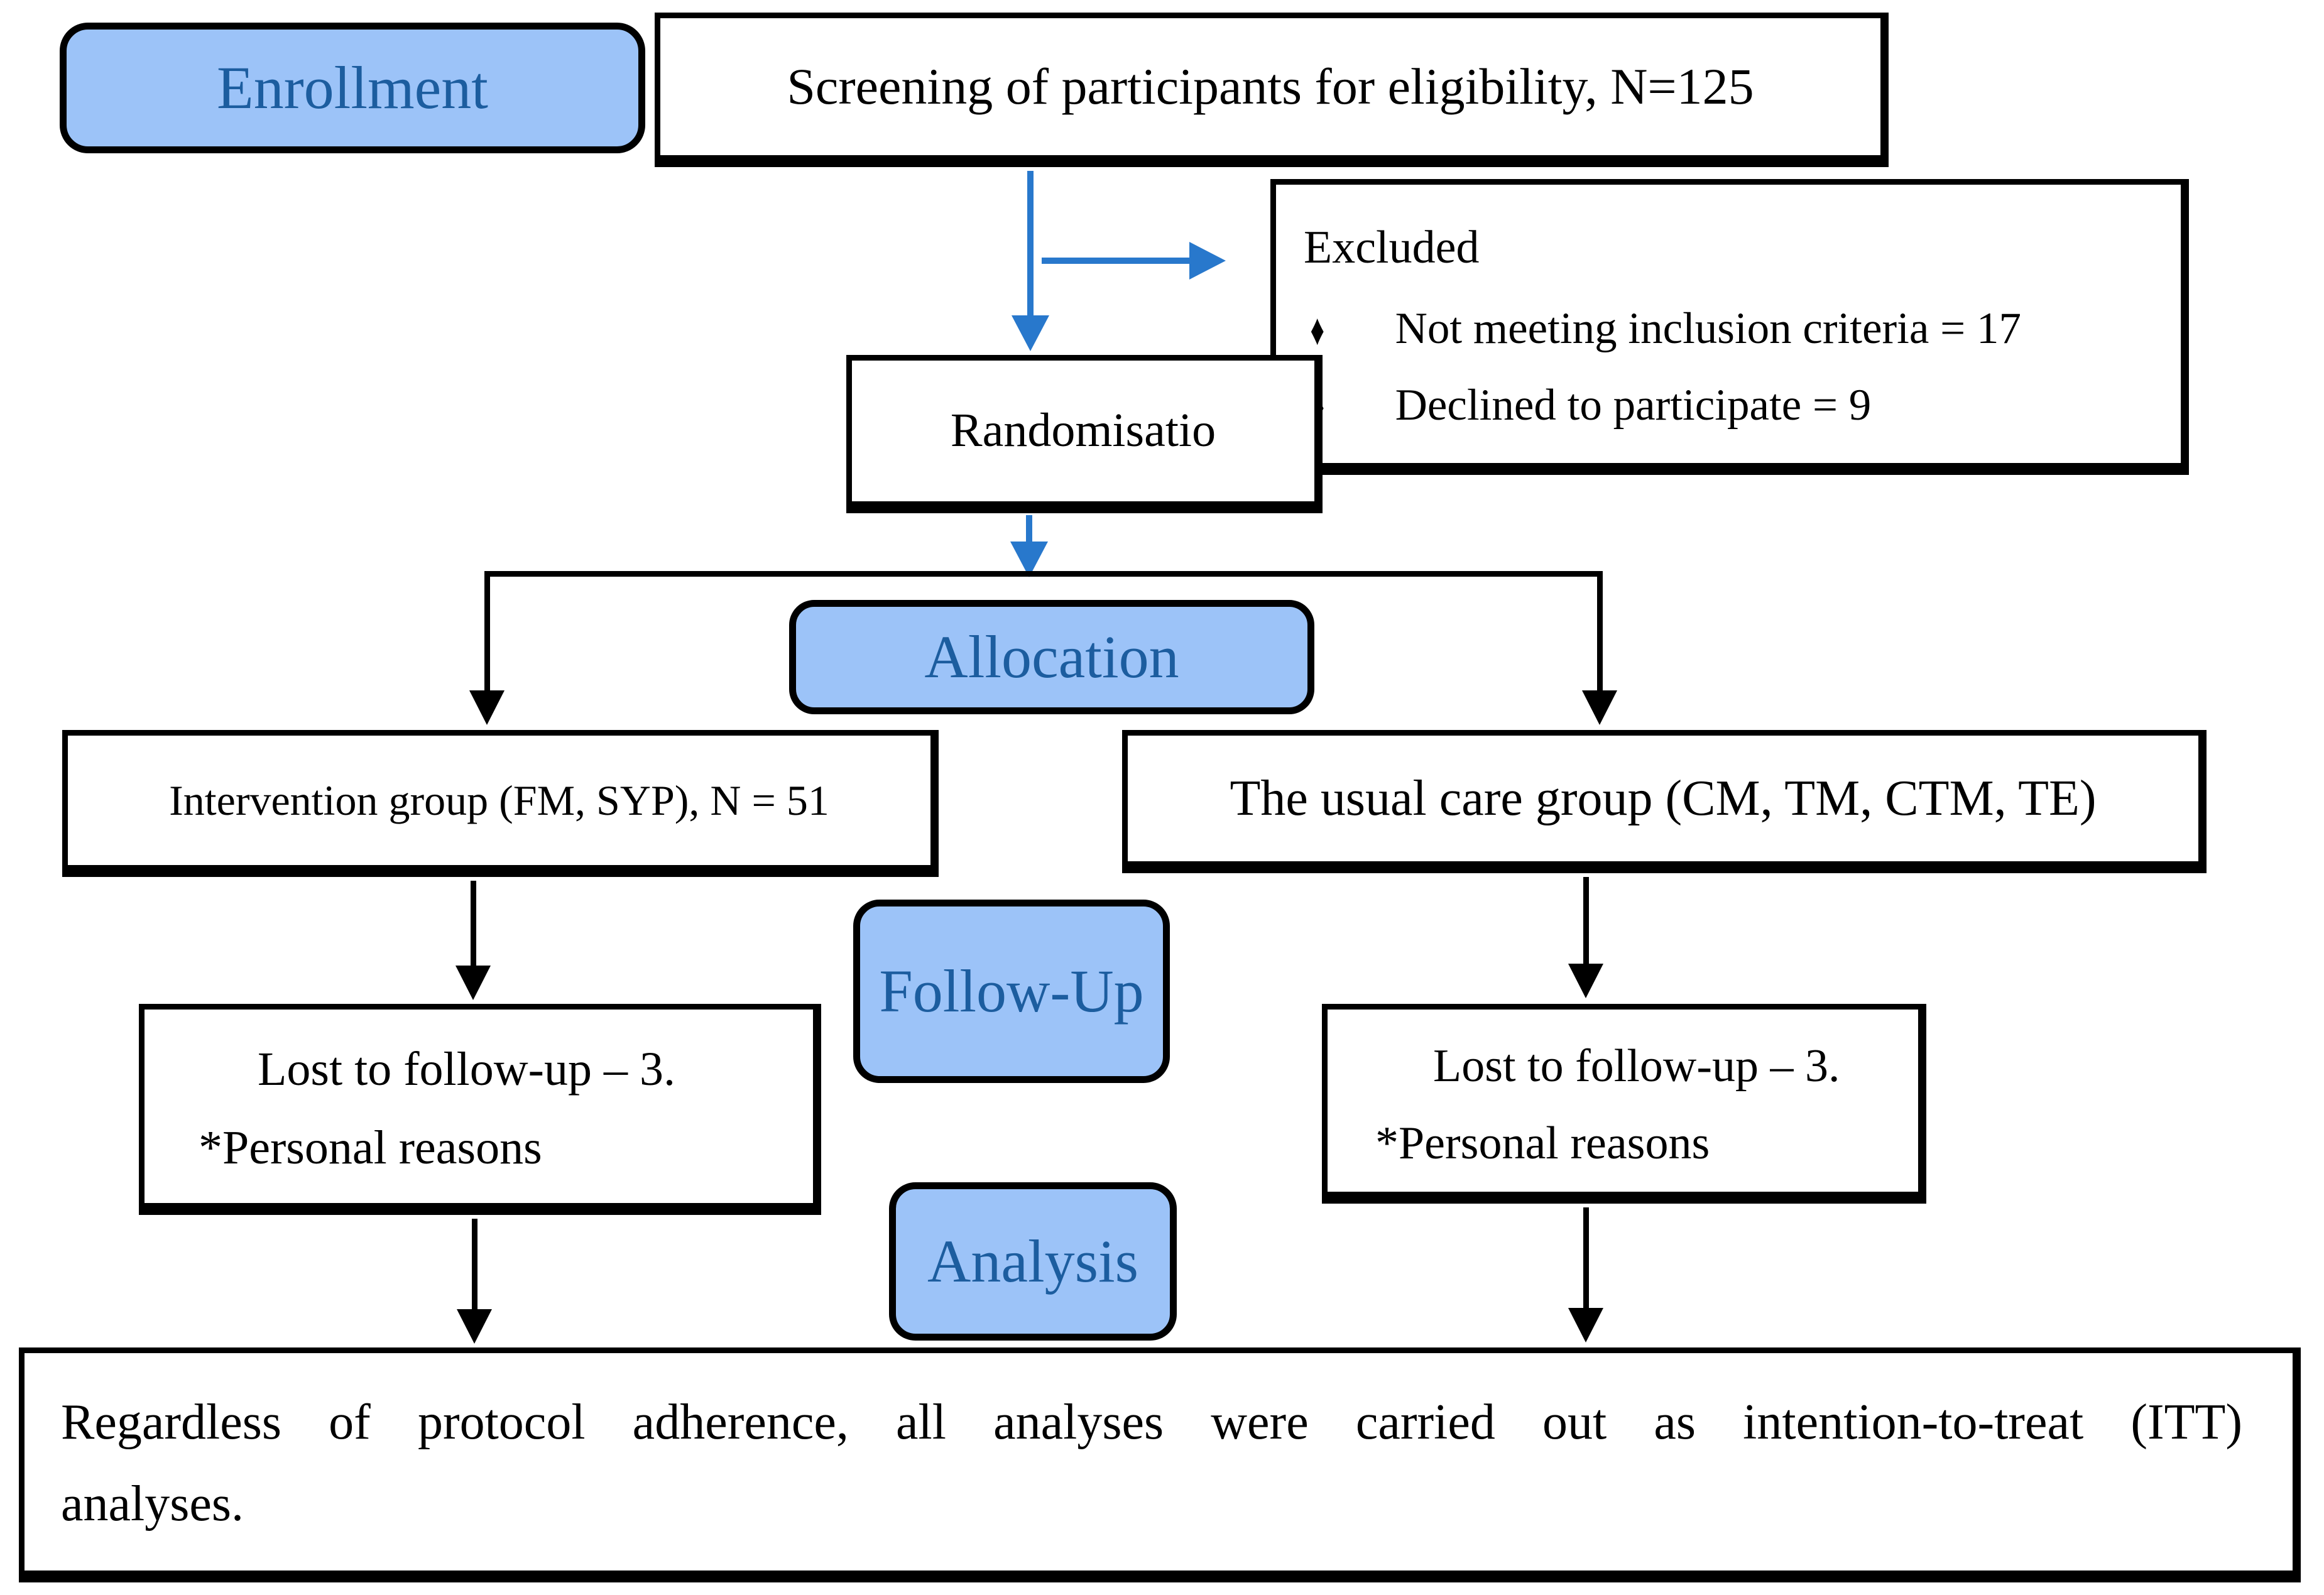  I want to click on usual-care-group-box: The usual care group (CM, TM, CTM, TE), so click(1664, 801).